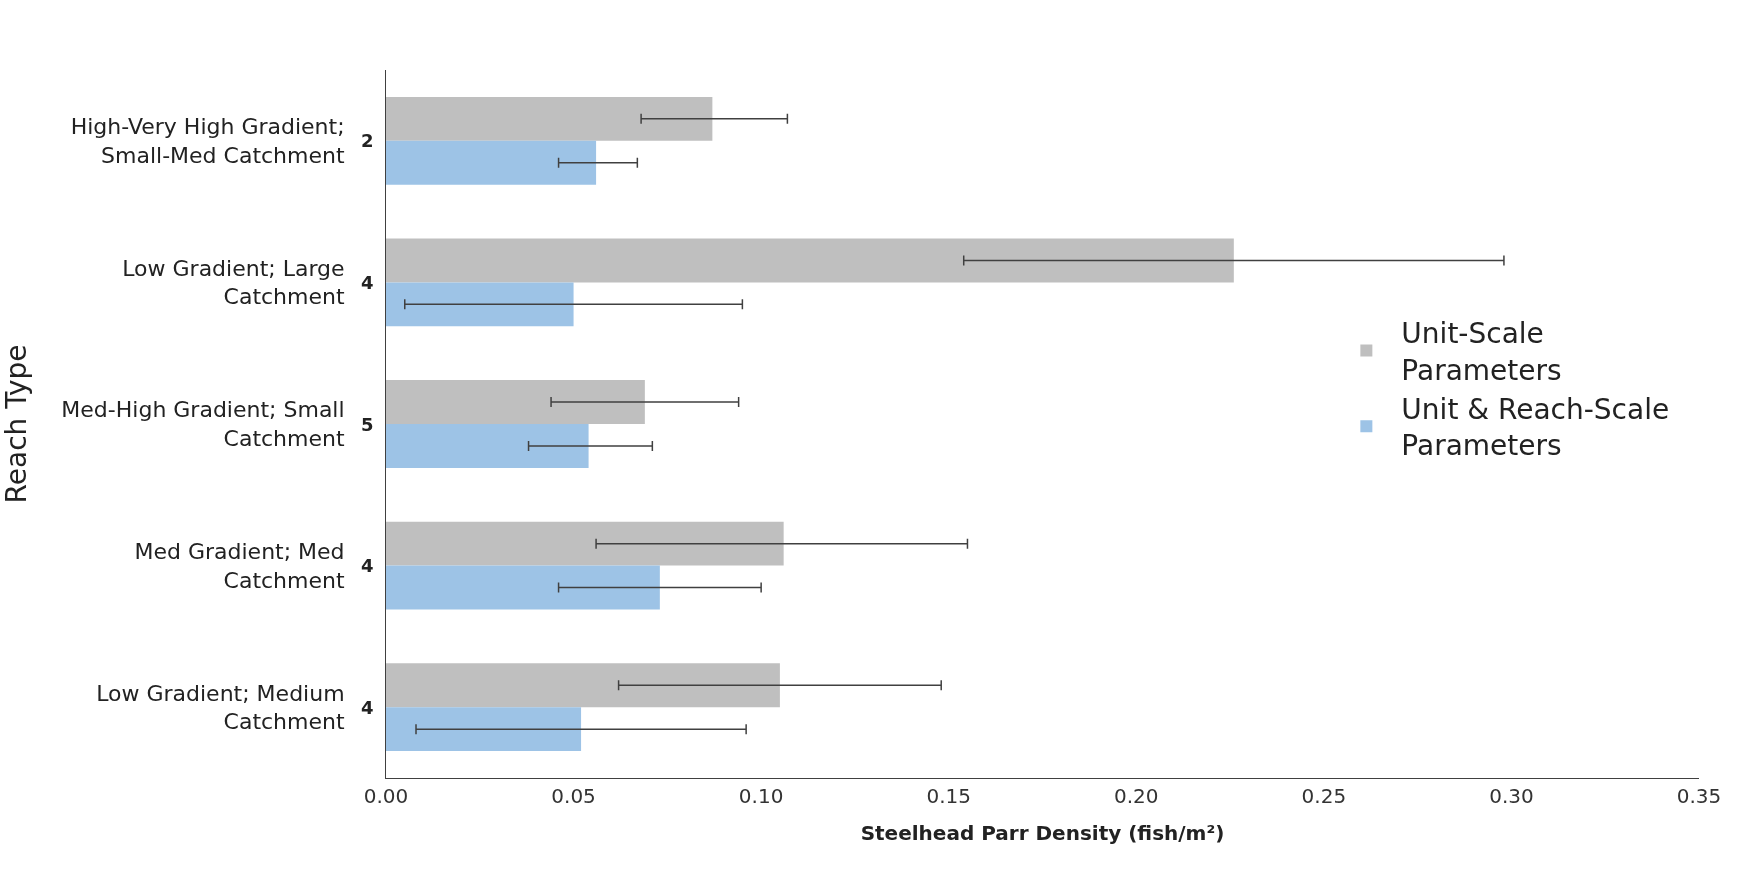 This screenshot has width=1759, height=888. Describe the element at coordinates (573, 796) in the screenshot. I see `x-tick-label: 0.05` at that location.